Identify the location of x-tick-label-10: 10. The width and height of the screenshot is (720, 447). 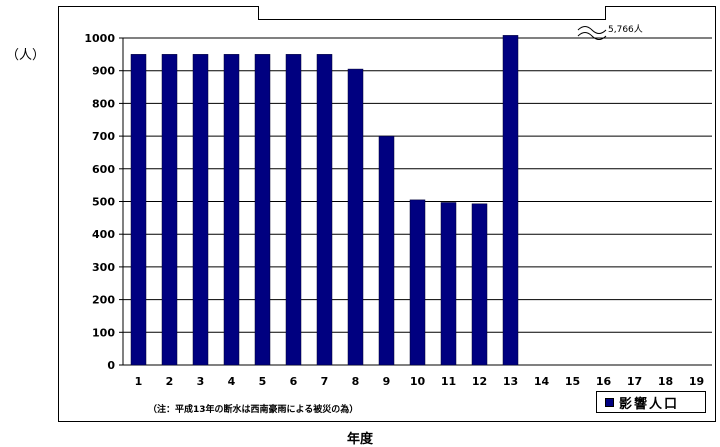
(418, 381).